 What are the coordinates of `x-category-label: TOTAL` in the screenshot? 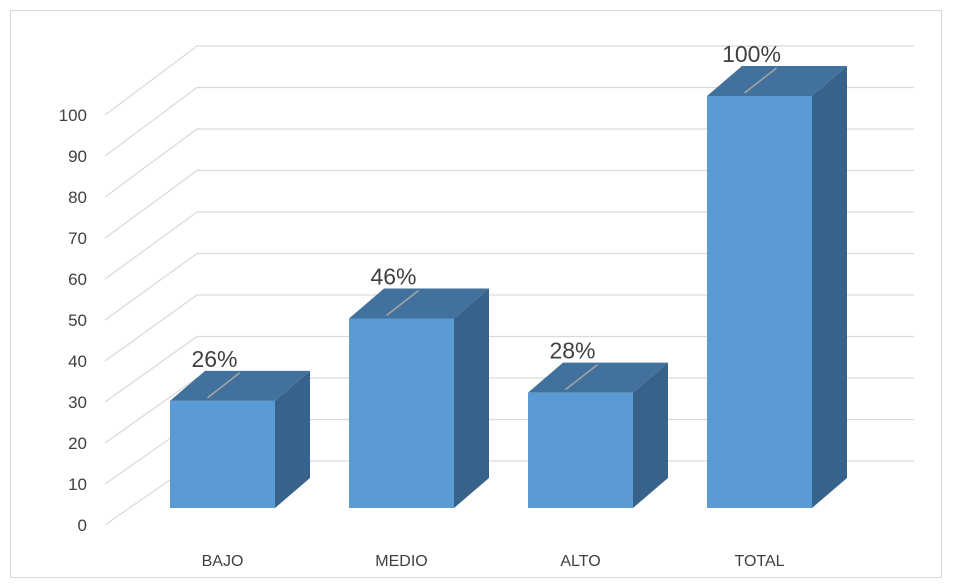 It's located at (759, 561).